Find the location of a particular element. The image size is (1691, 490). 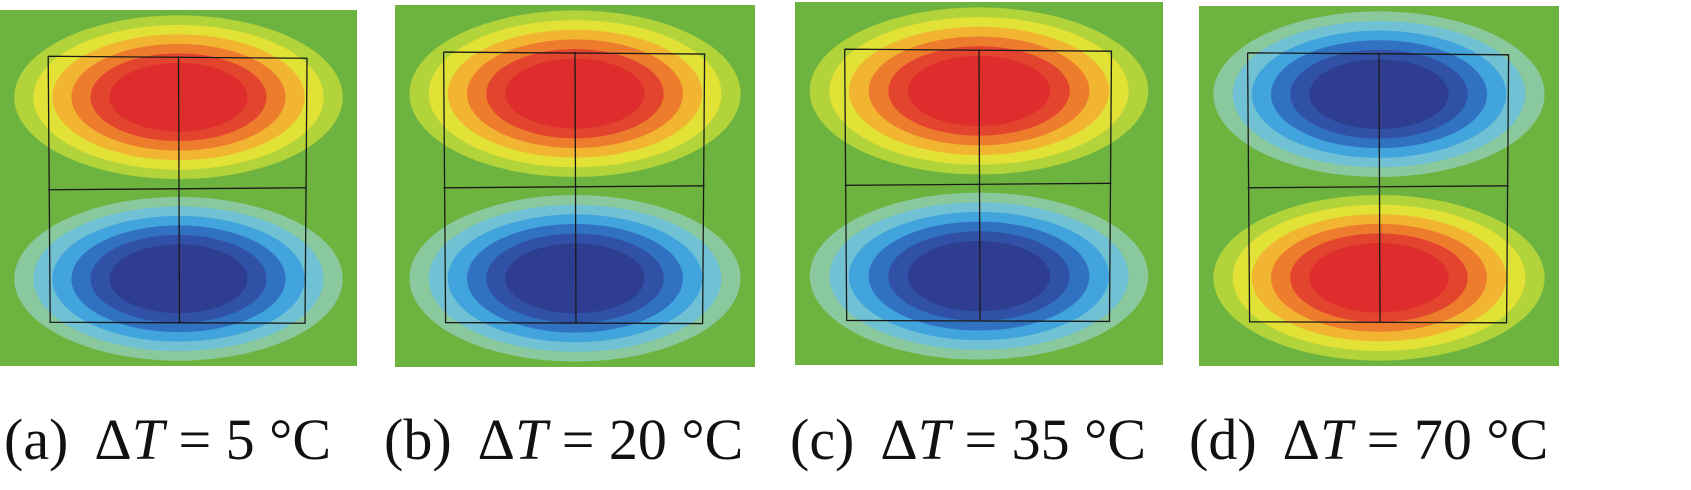

caption-delta-a: Δ is located at coordinates (113, 439).